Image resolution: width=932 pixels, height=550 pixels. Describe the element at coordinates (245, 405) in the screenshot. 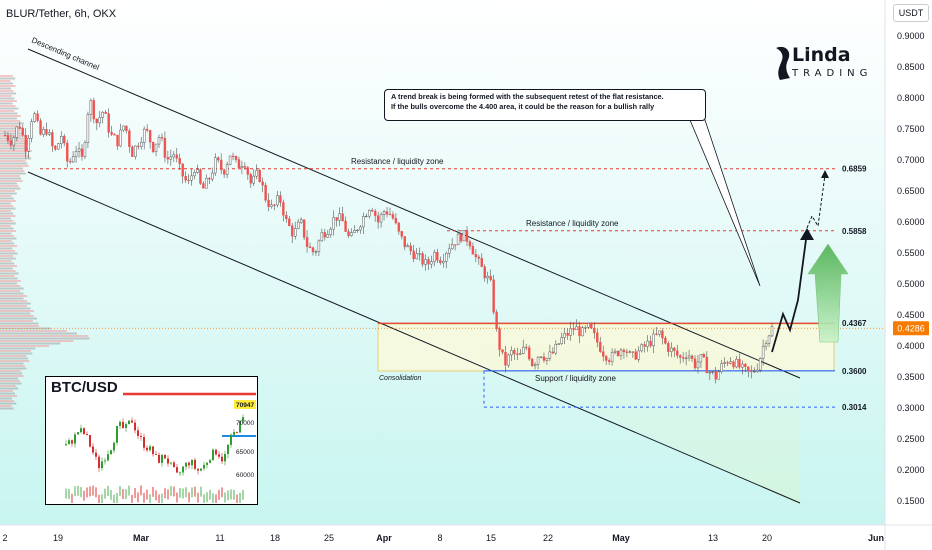

I see `inset-price-label: 70947` at that location.